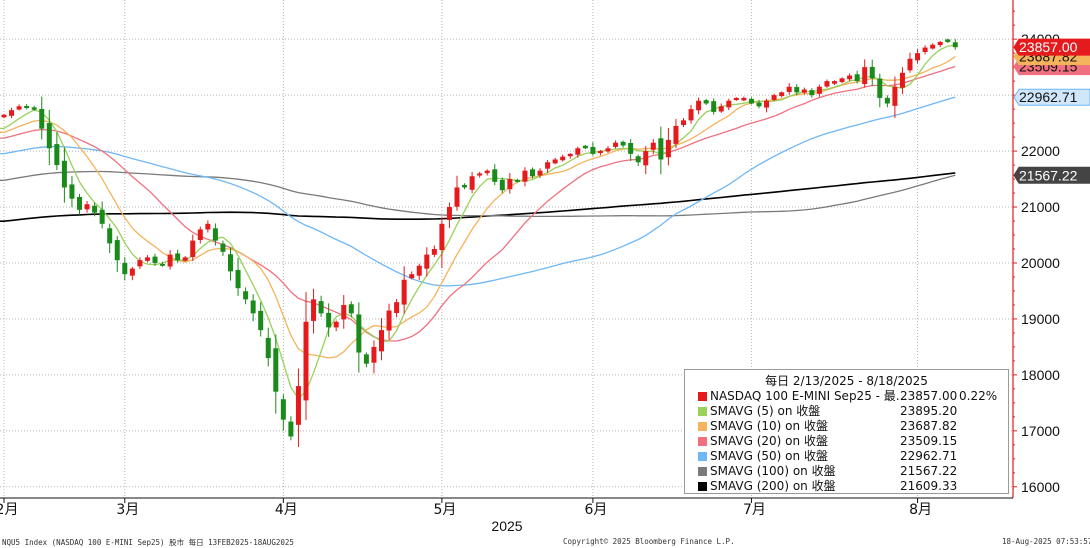 The height and width of the screenshot is (548, 1090). I want to click on legend-label: SMAVG (5) on 收盤, so click(765, 411).